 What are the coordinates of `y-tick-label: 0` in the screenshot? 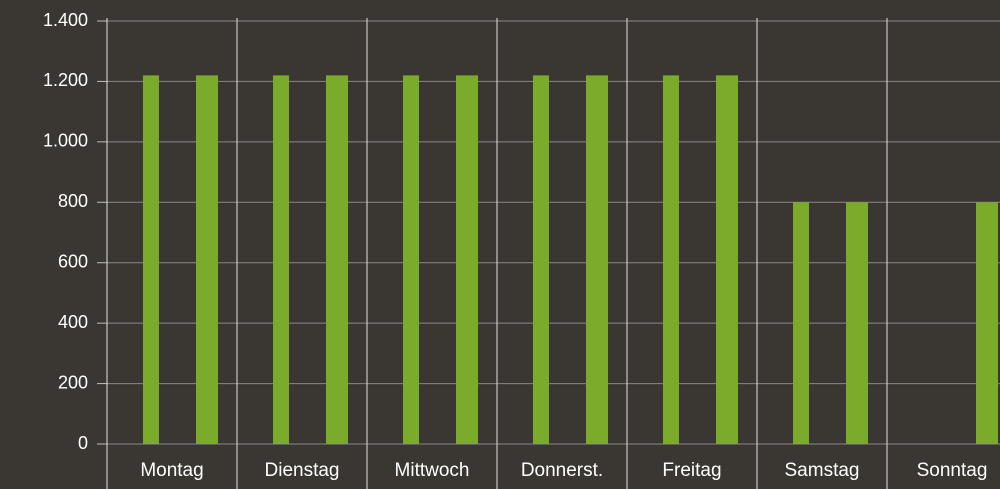 It's located at (83, 443).